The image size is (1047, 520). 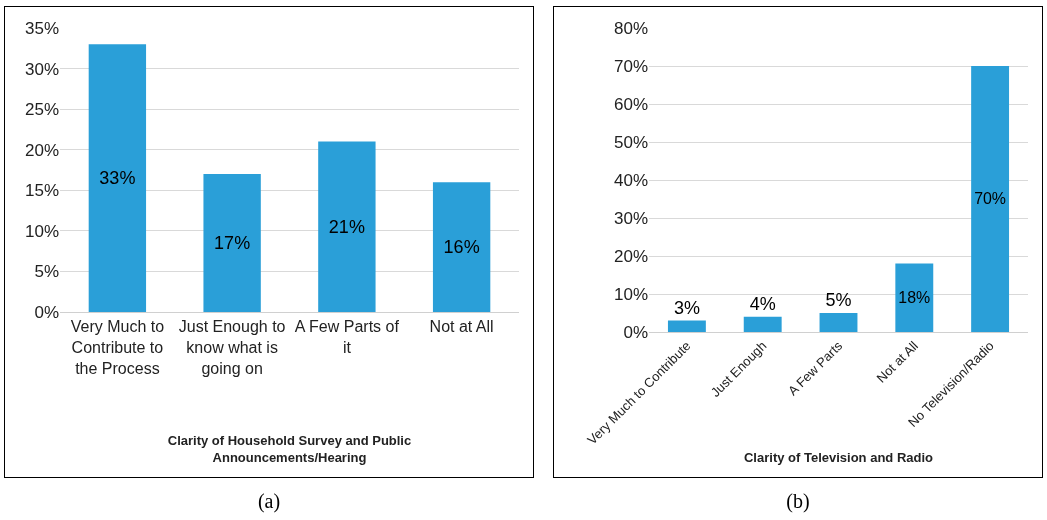 I want to click on data-label: 21%, so click(x=346, y=226).